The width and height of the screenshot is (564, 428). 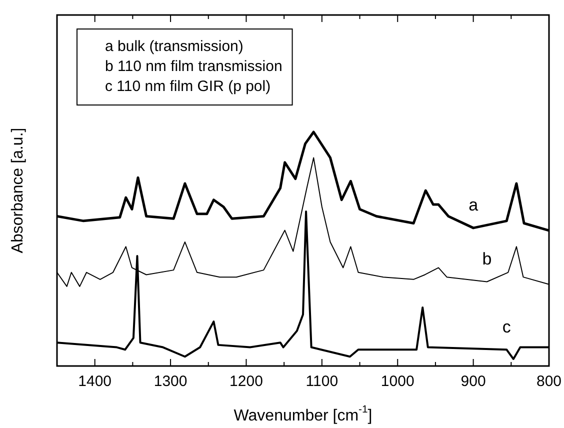 What do you see at coordinates (397, 381) in the screenshot?
I see `x-tick-label: 1000` at bounding box center [397, 381].